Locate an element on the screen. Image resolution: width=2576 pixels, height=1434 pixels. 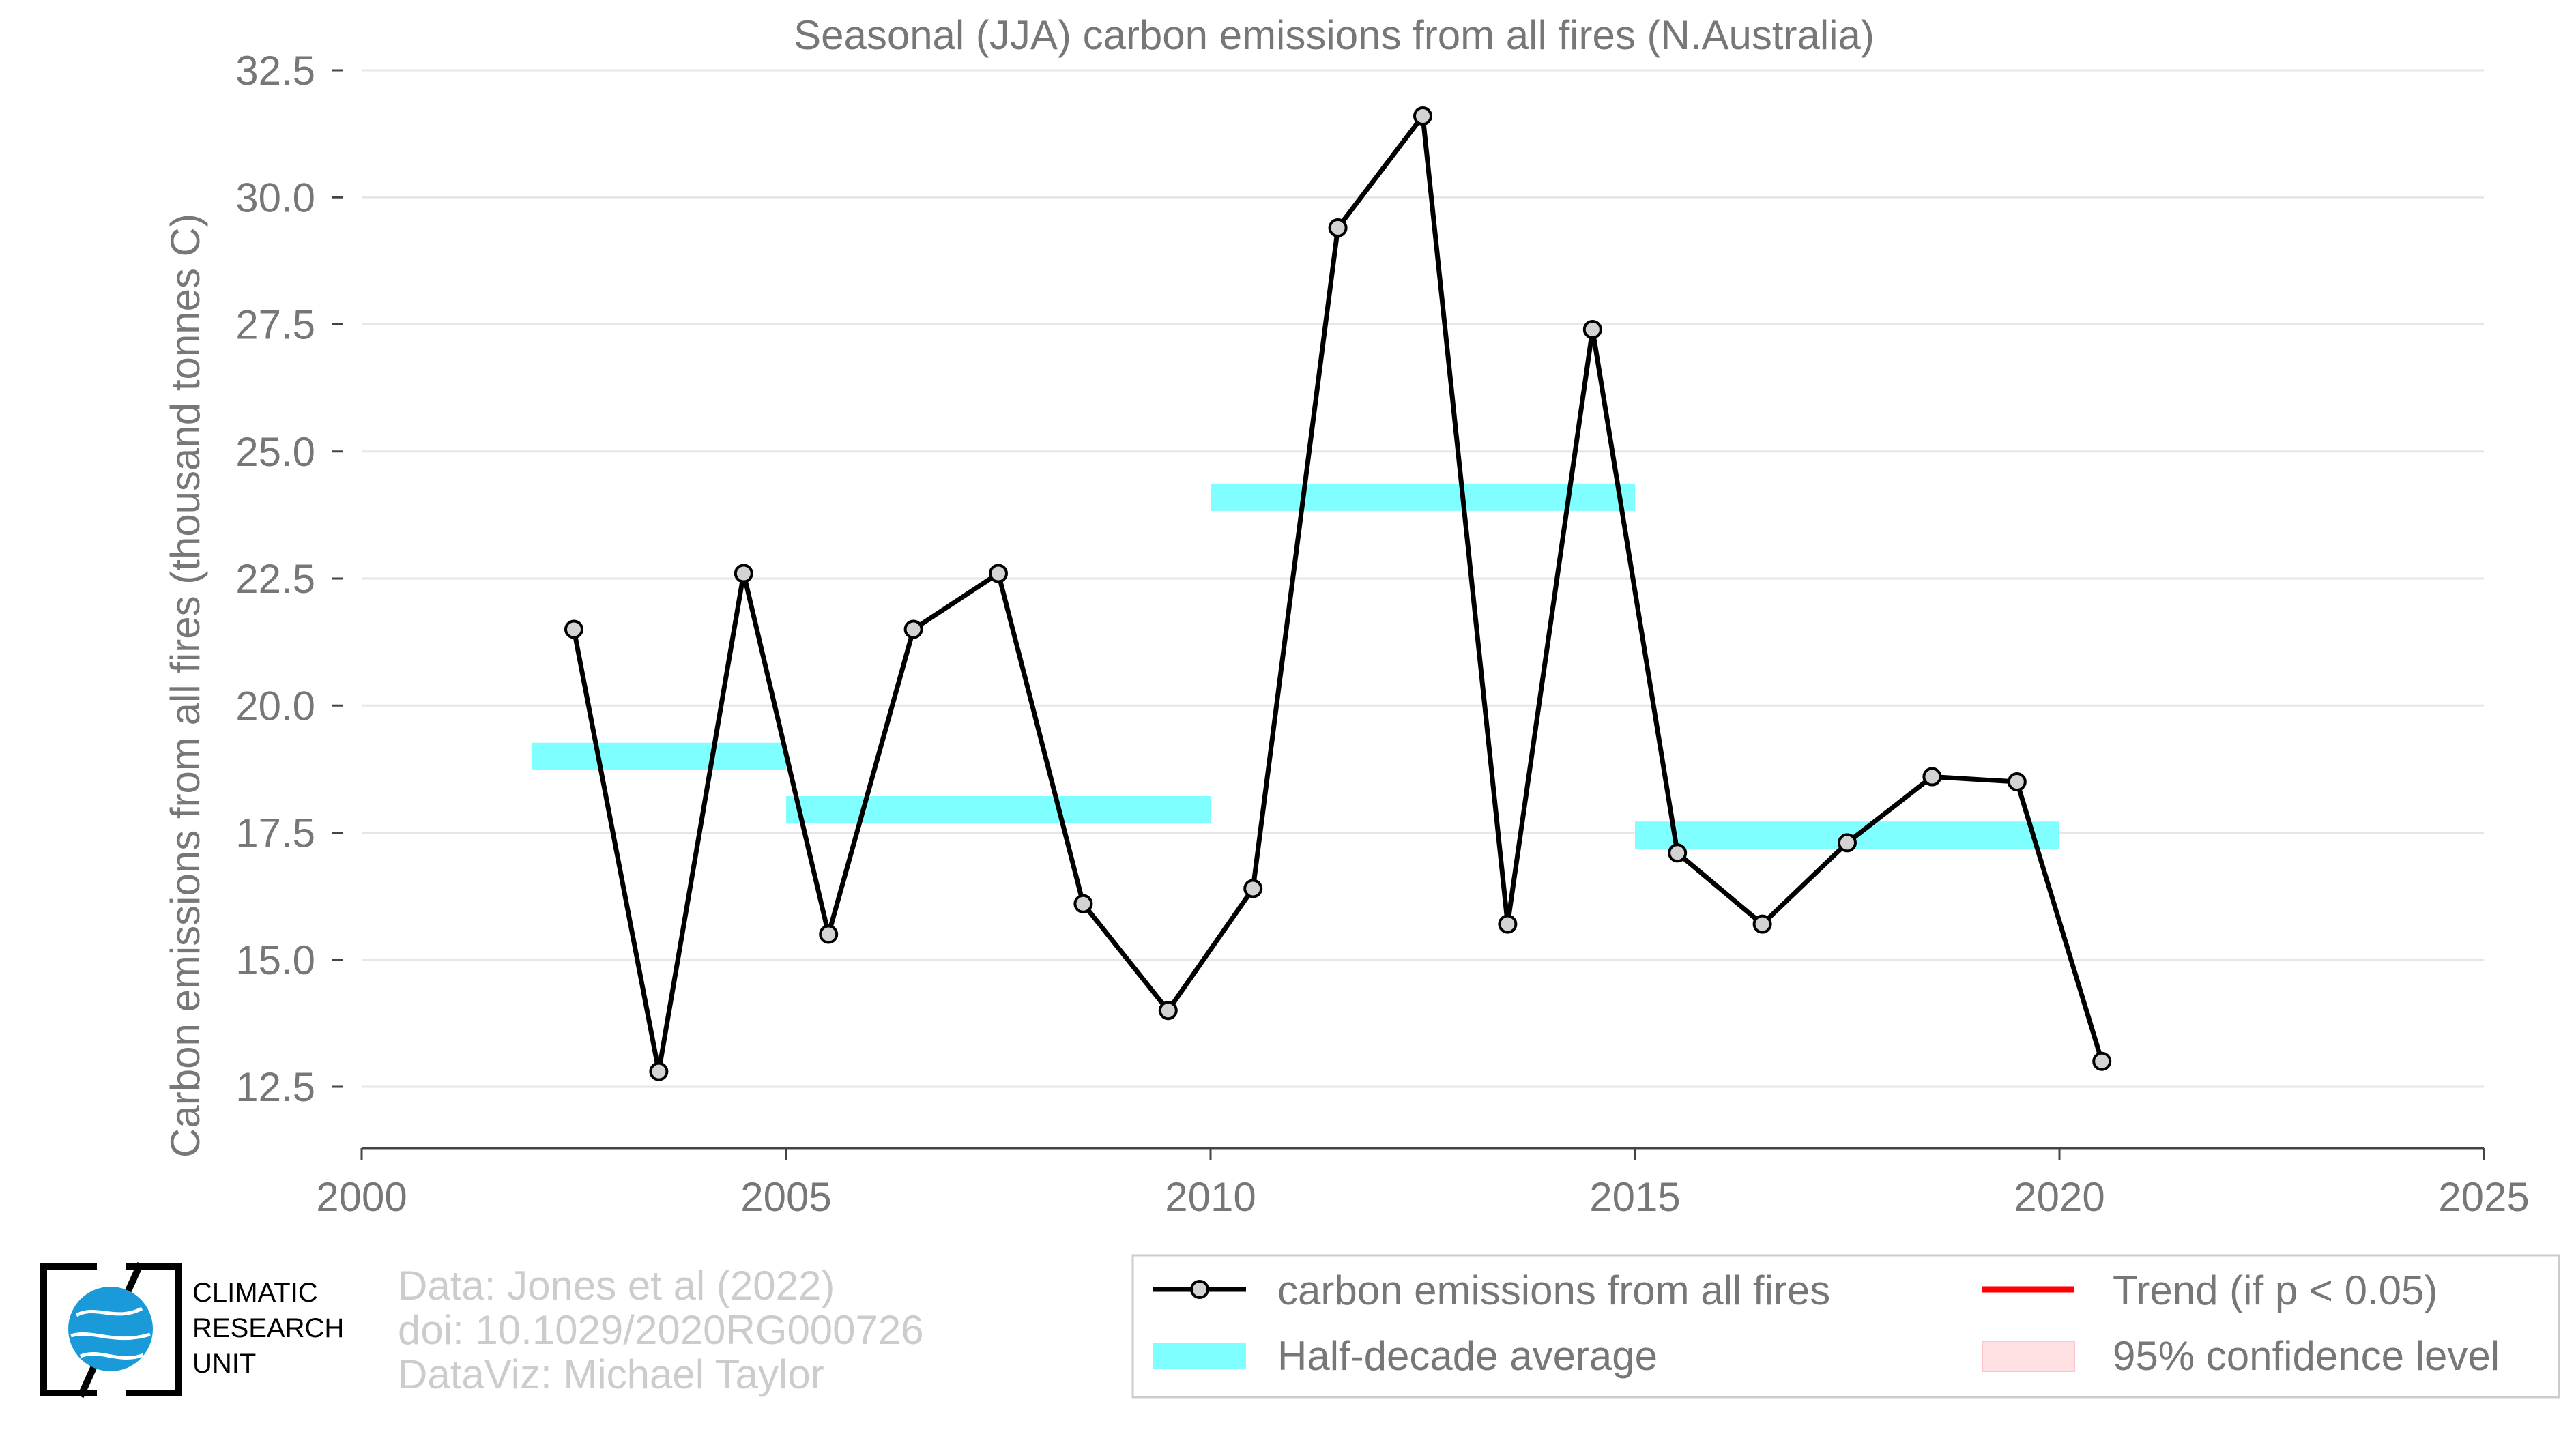
y-tick-label: 27.5 is located at coordinates (275, 325).